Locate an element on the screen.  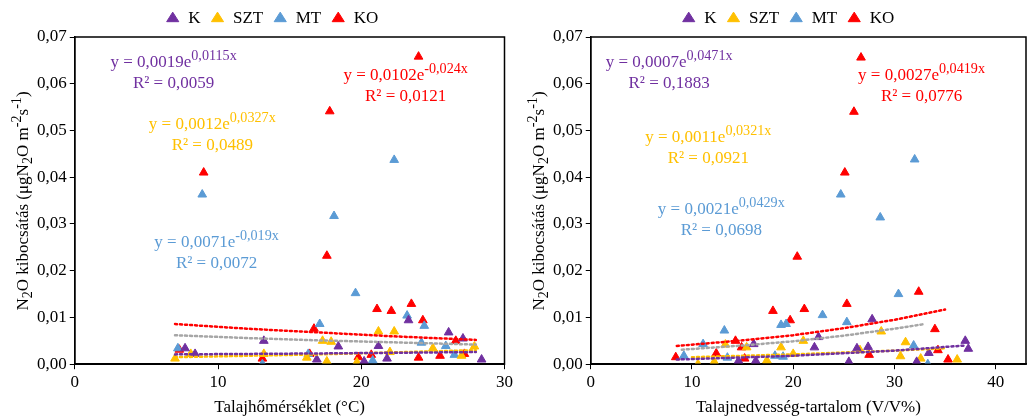
x-axis-title: Talajnedvesség-tartalom (V/V%) is located at coordinates (808, 407).